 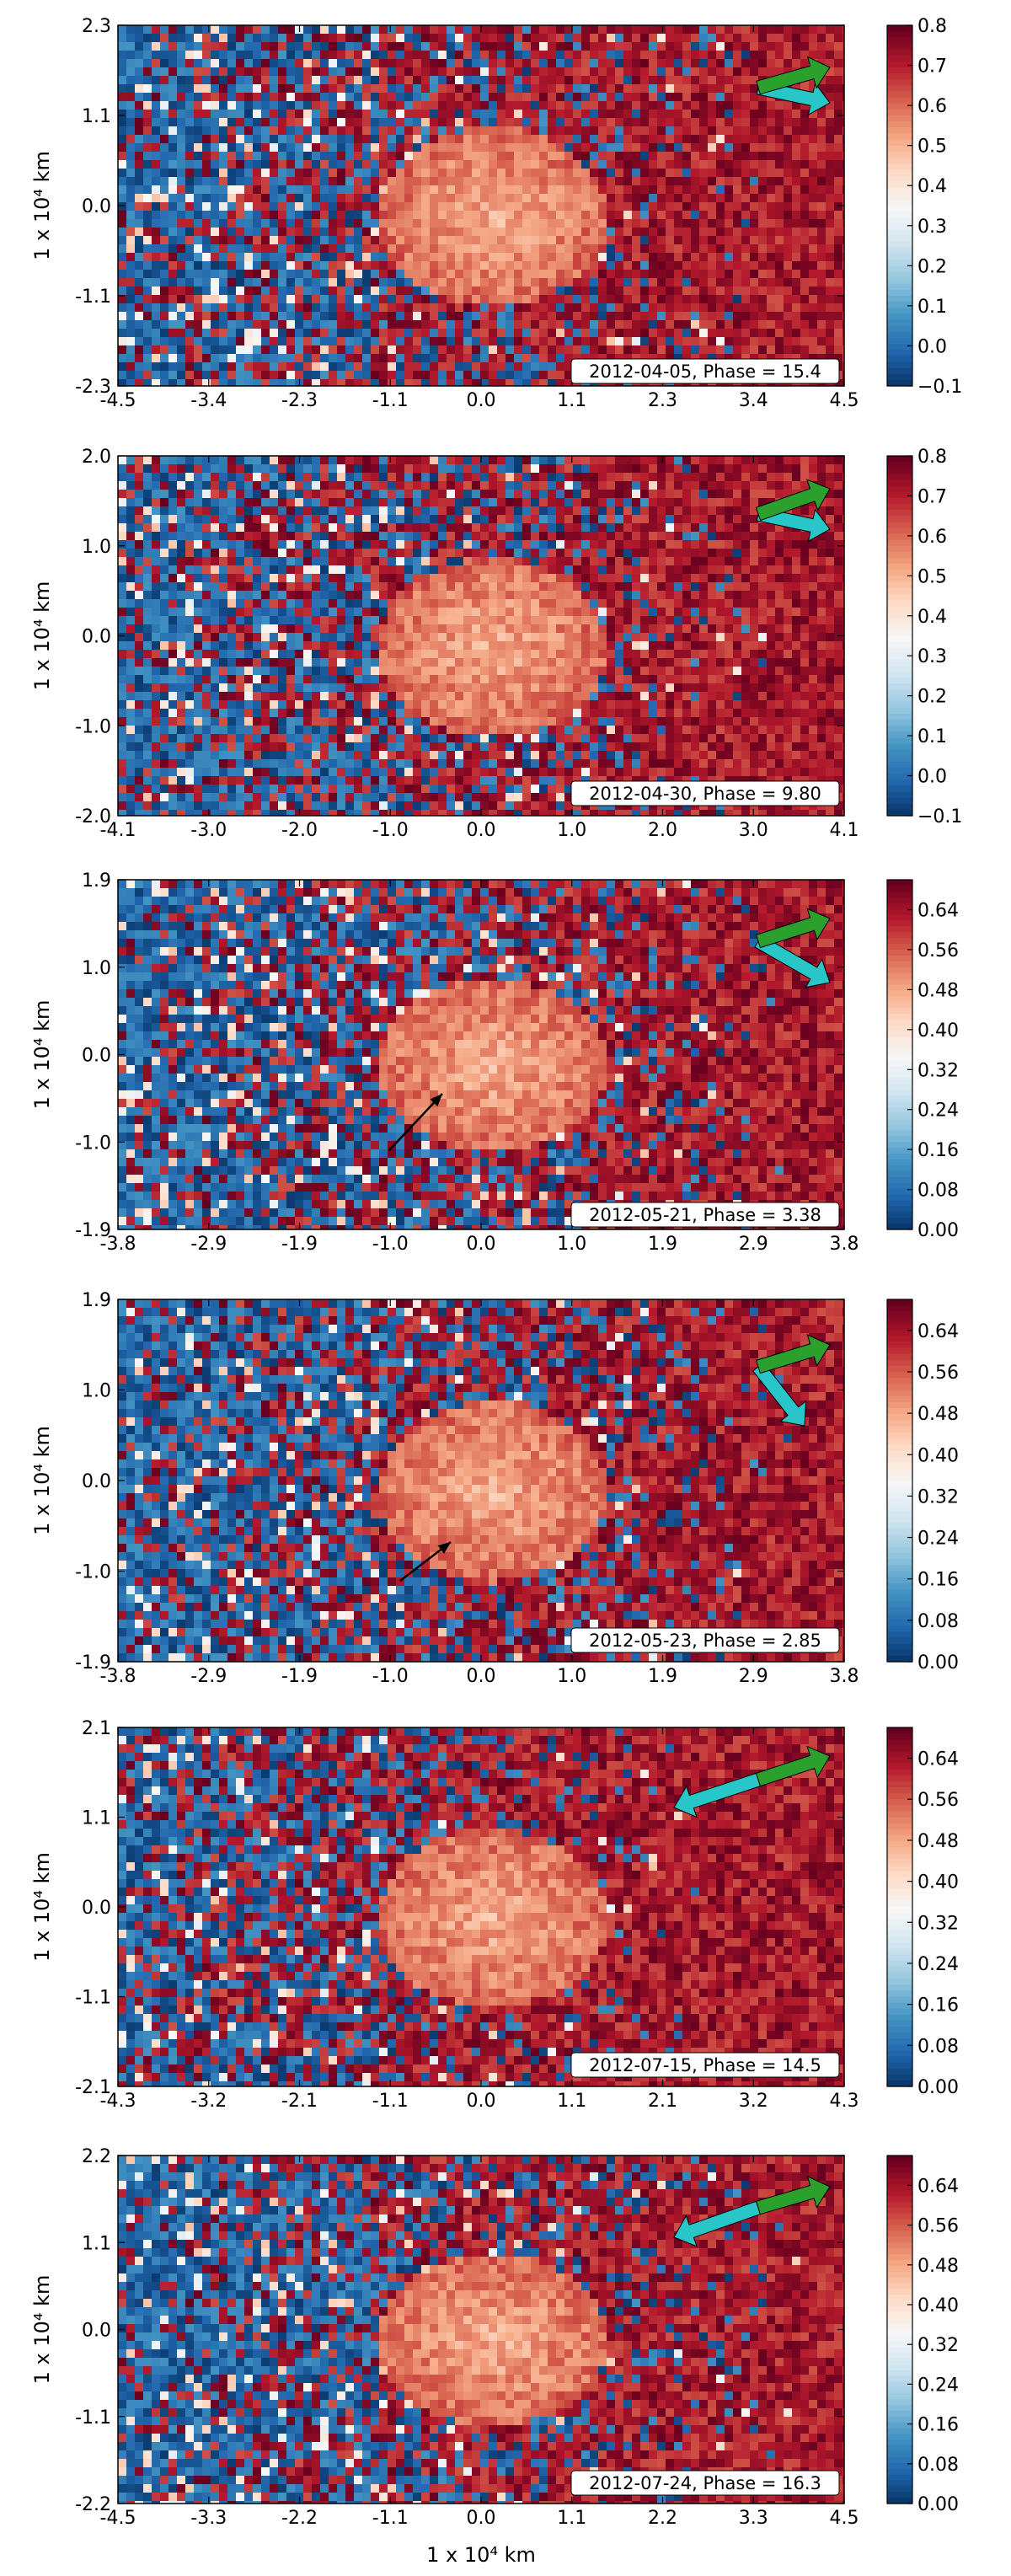 What do you see at coordinates (938, 1331) in the screenshot?
I see `colorbar-tick-label: 0.64` at bounding box center [938, 1331].